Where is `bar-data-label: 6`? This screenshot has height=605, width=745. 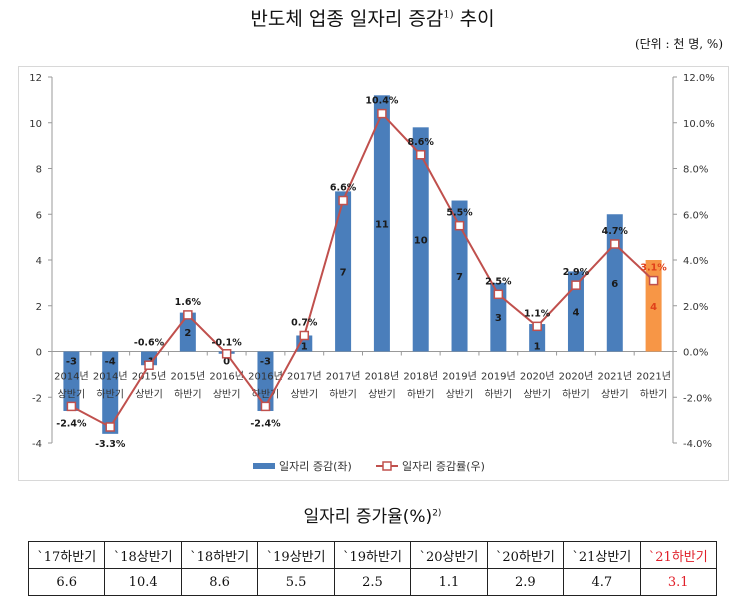 bar-data-label: 6 is located at coordinates (614, 284).